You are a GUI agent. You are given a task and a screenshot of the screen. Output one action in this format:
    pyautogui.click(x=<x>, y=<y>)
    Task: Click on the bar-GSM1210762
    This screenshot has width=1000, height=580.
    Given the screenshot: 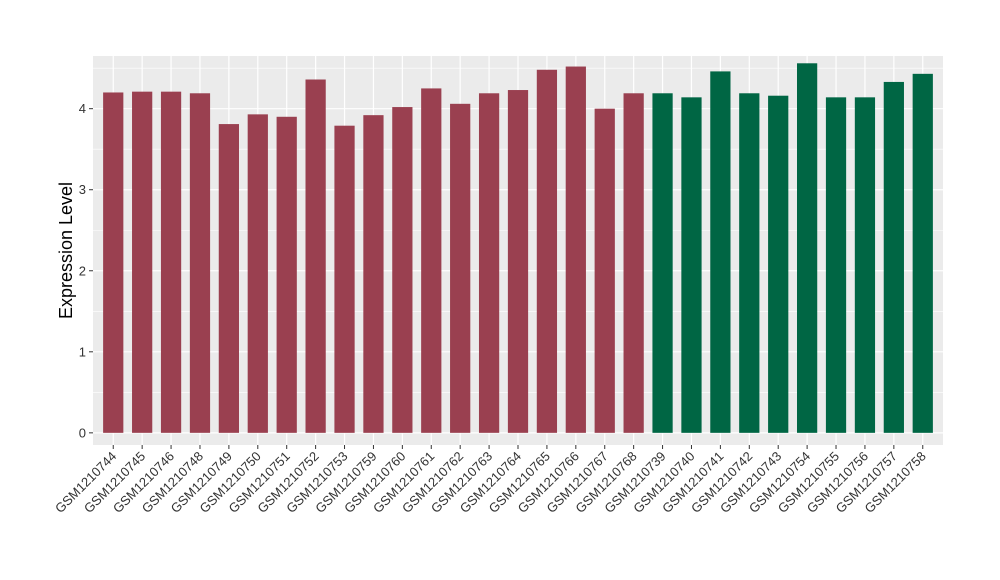 What is the action you would take?
    pyautogui.click(x=460, y=268)
    